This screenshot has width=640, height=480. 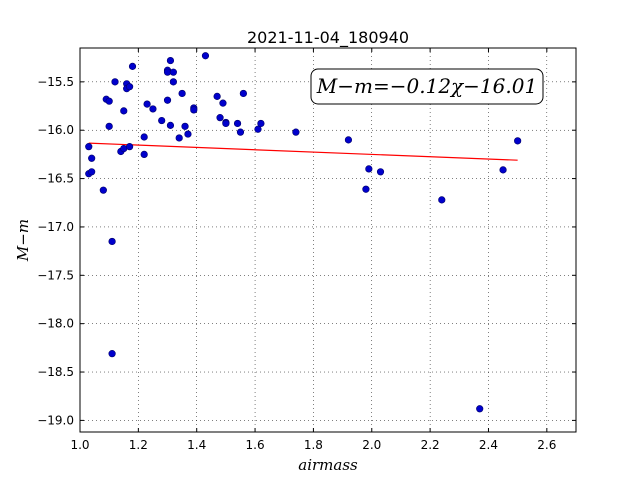 What do you see at coordinates (255, 445) in the screenshot?
I see `x-tick-label: 1.6` at bounding box center [255, 445].